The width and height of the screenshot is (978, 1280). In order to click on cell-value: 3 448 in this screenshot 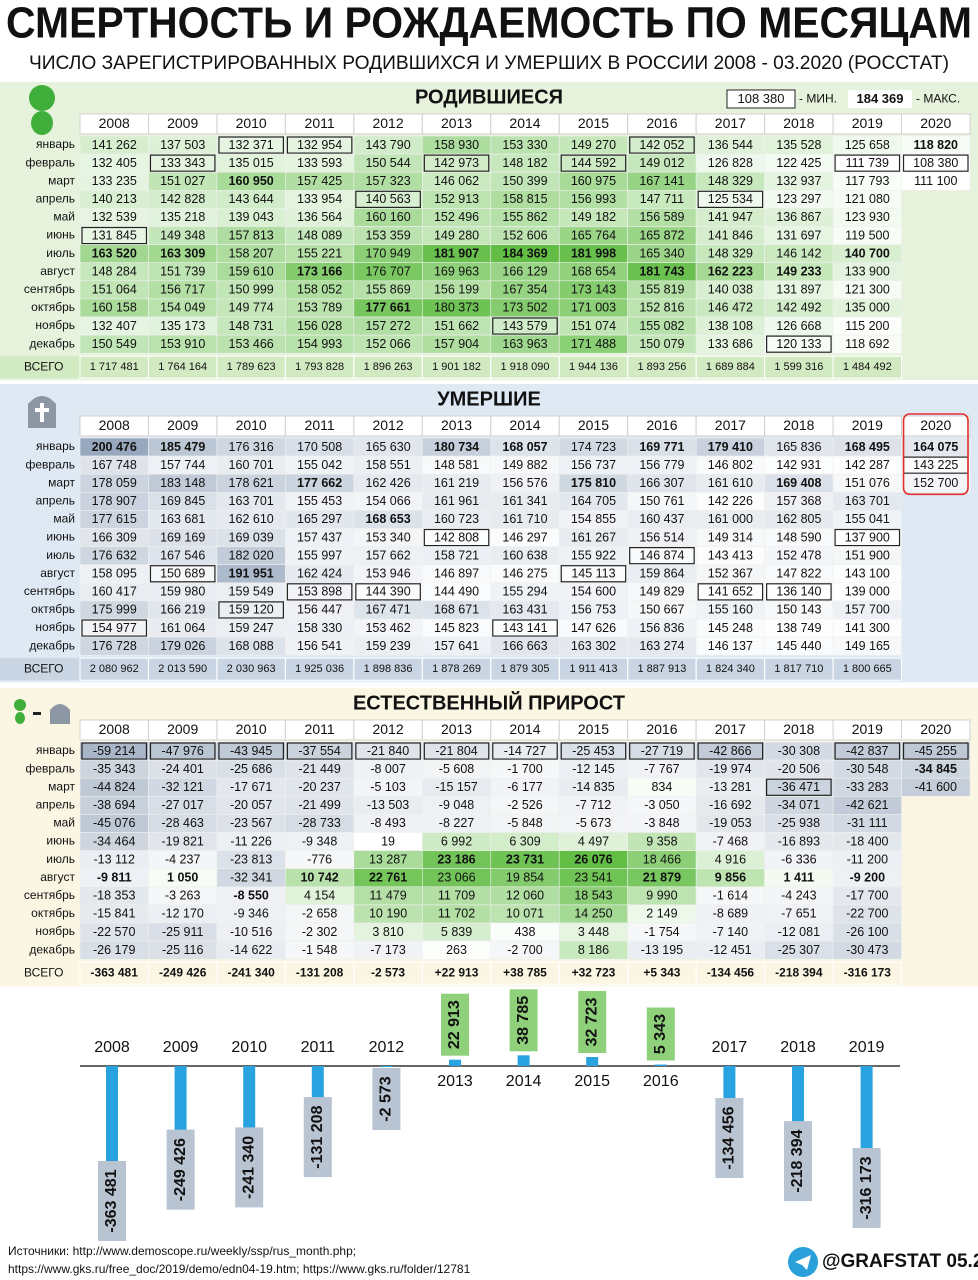, I will do `click(593, 932)`.